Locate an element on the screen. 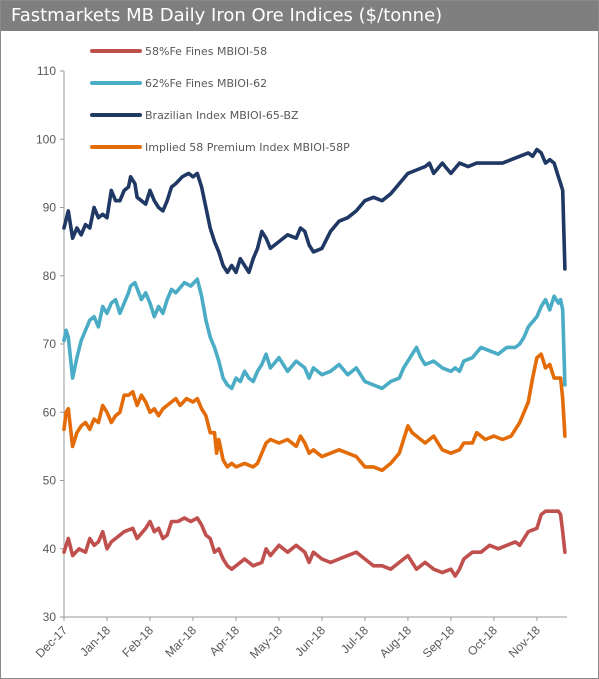 Image resolution: width=599 pixels, height=679 pixels. y-tick-label: 50 is located at coordinates (50, 481).